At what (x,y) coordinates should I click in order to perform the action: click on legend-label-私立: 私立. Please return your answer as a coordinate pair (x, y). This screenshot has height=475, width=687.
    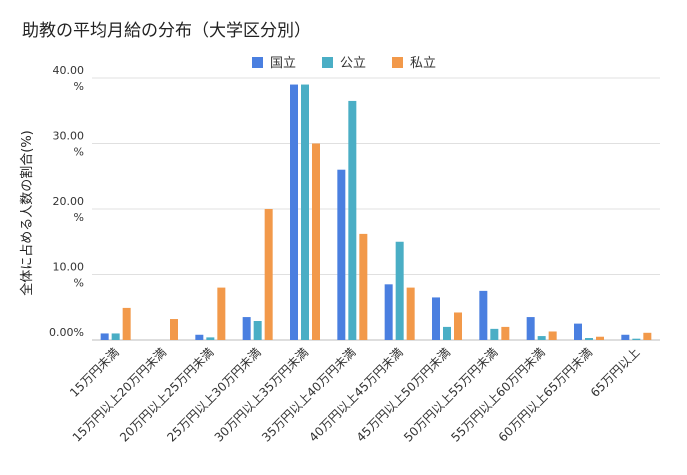
    Looking at the image, I should click on (423, 63).